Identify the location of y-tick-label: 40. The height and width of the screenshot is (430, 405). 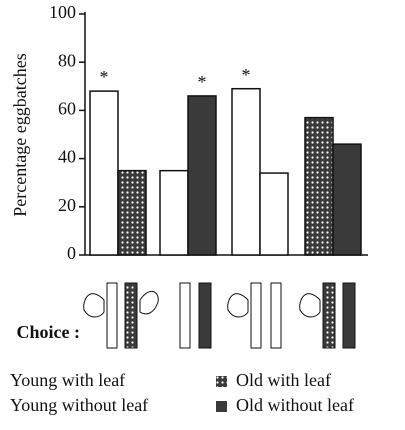
(67, 157).